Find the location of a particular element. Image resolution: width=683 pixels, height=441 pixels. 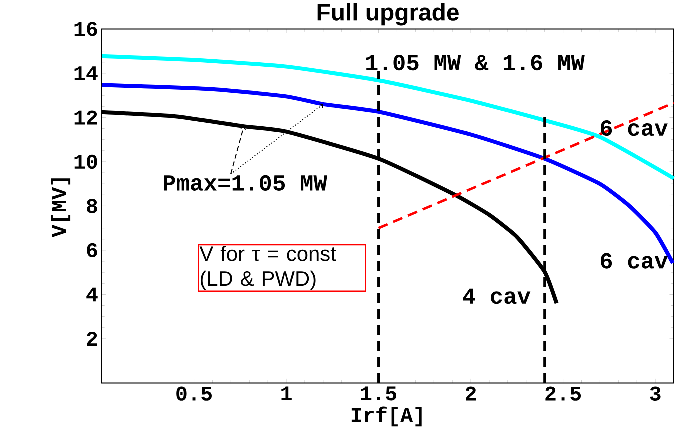

y-tick-label: 8 is located at coordinates (92, 206).